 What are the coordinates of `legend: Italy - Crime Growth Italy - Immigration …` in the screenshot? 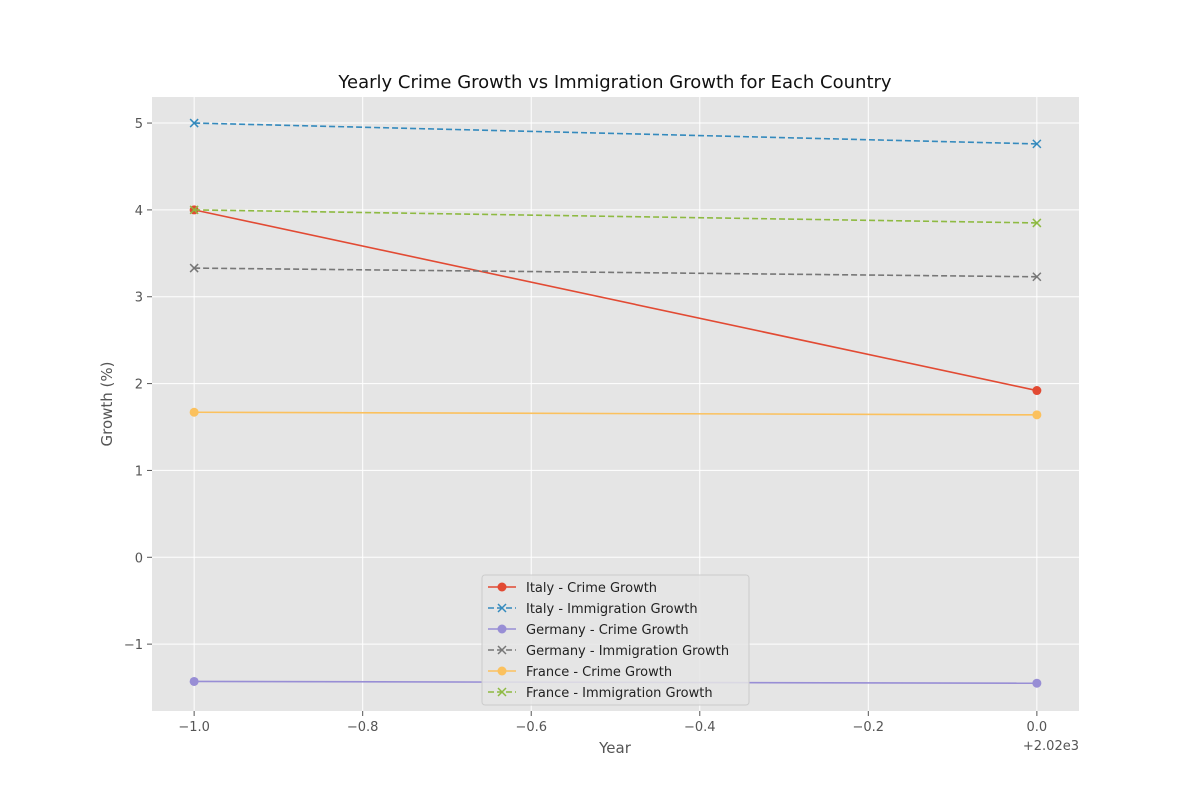 It's located at (615, 640).